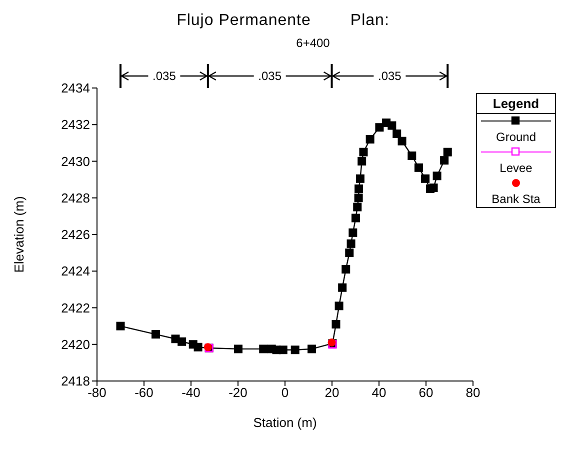 This screenshot has width=566, height=459. Describe the element at coordinates (332, 392) in the screenshot. I see `x-tick-label: 20` at that location.